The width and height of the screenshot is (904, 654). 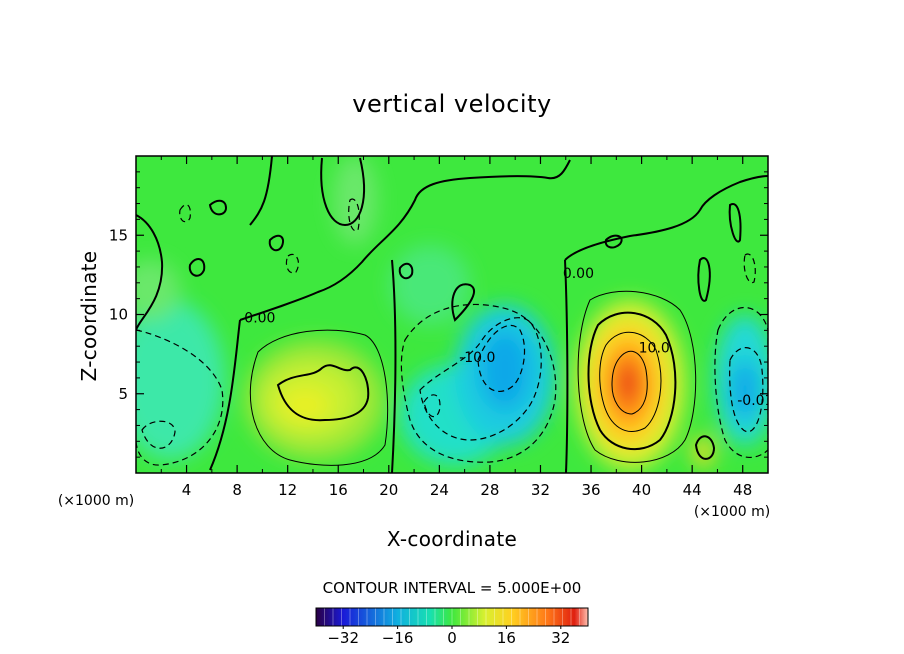 What do you see at coordinates (489, 490) in the screenshot?
I see `x-tick-label: 28` at bounding box center [489, 490].